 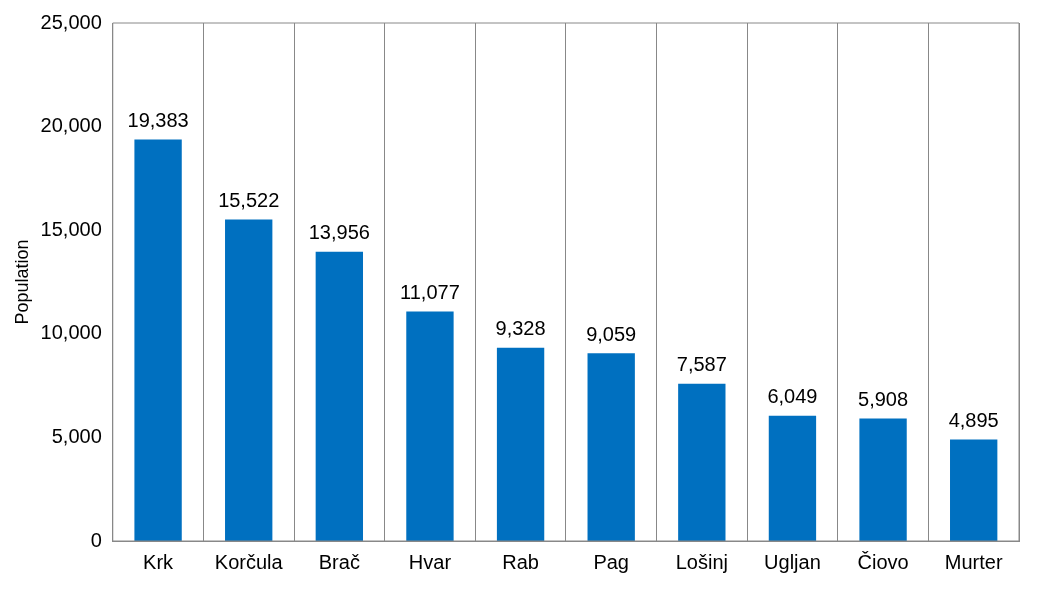 What do you see at coordinates (71, 21) in the screenshot?
I see `y-tick-label: 25,000` at bounding box center [71, 21].